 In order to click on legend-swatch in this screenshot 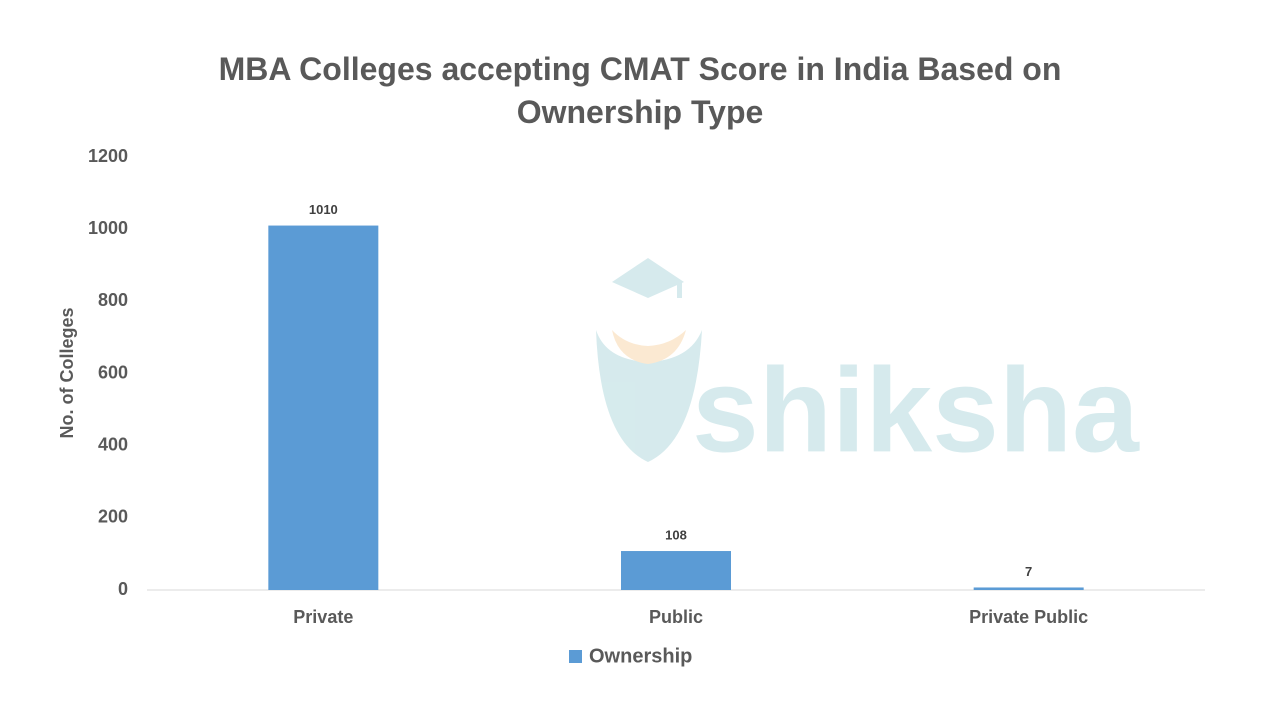, I will do `click(575, 656)`.